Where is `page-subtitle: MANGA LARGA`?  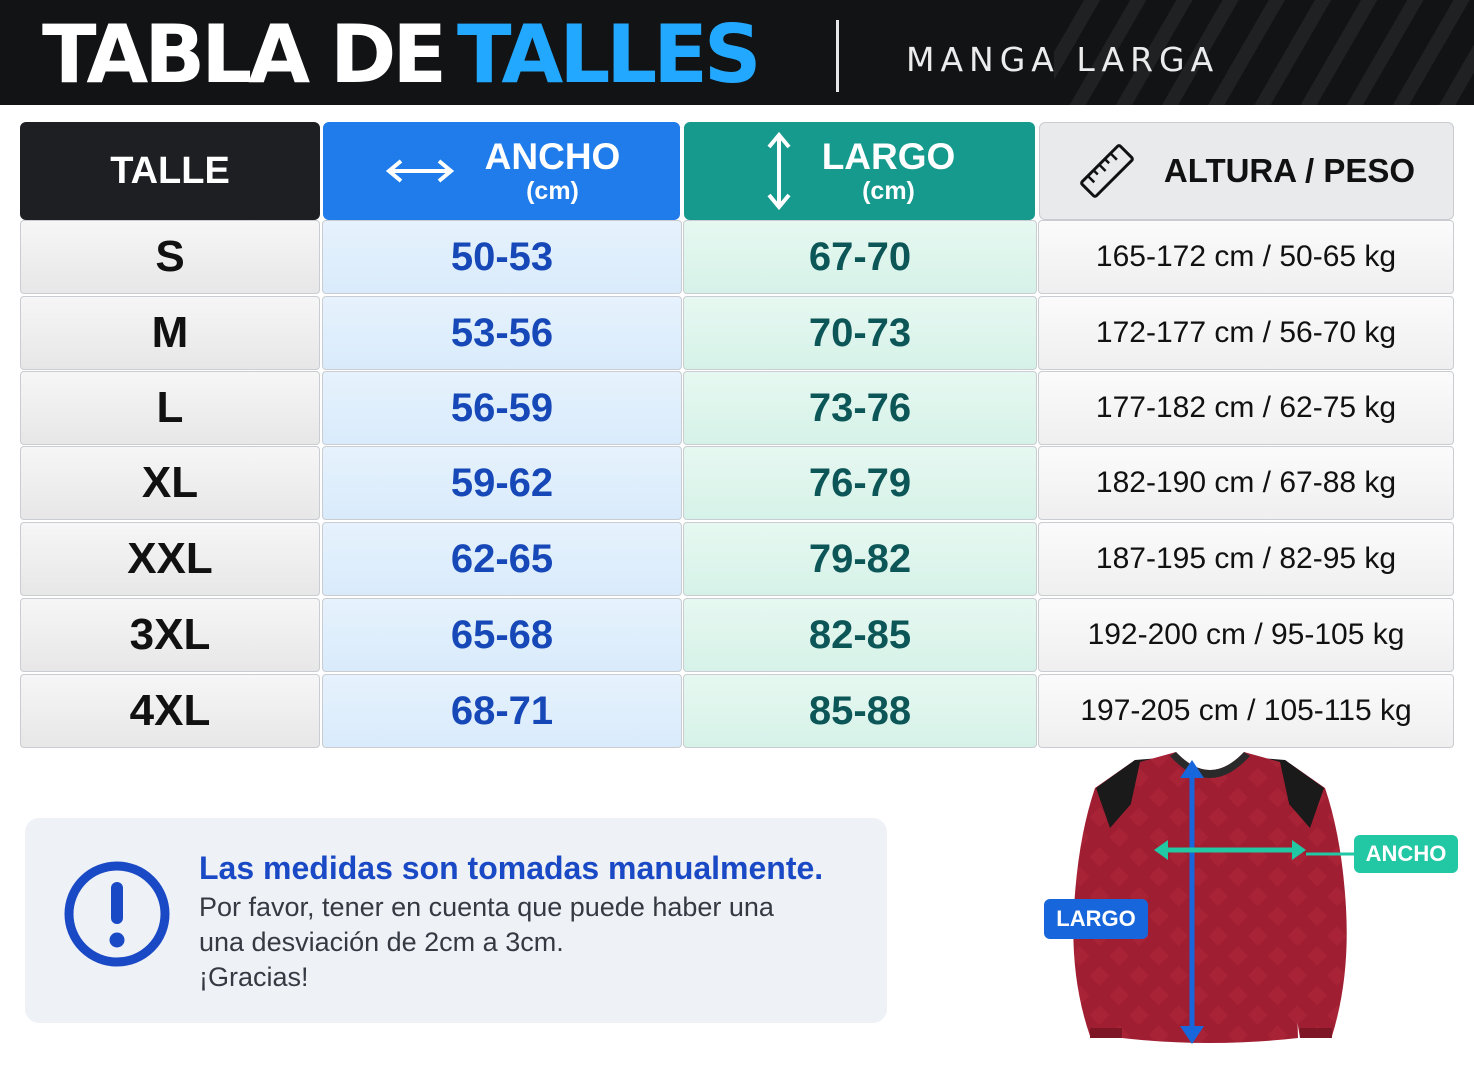
page-subtitle: MANGA LARGA is located at coordinates (1063, 59).